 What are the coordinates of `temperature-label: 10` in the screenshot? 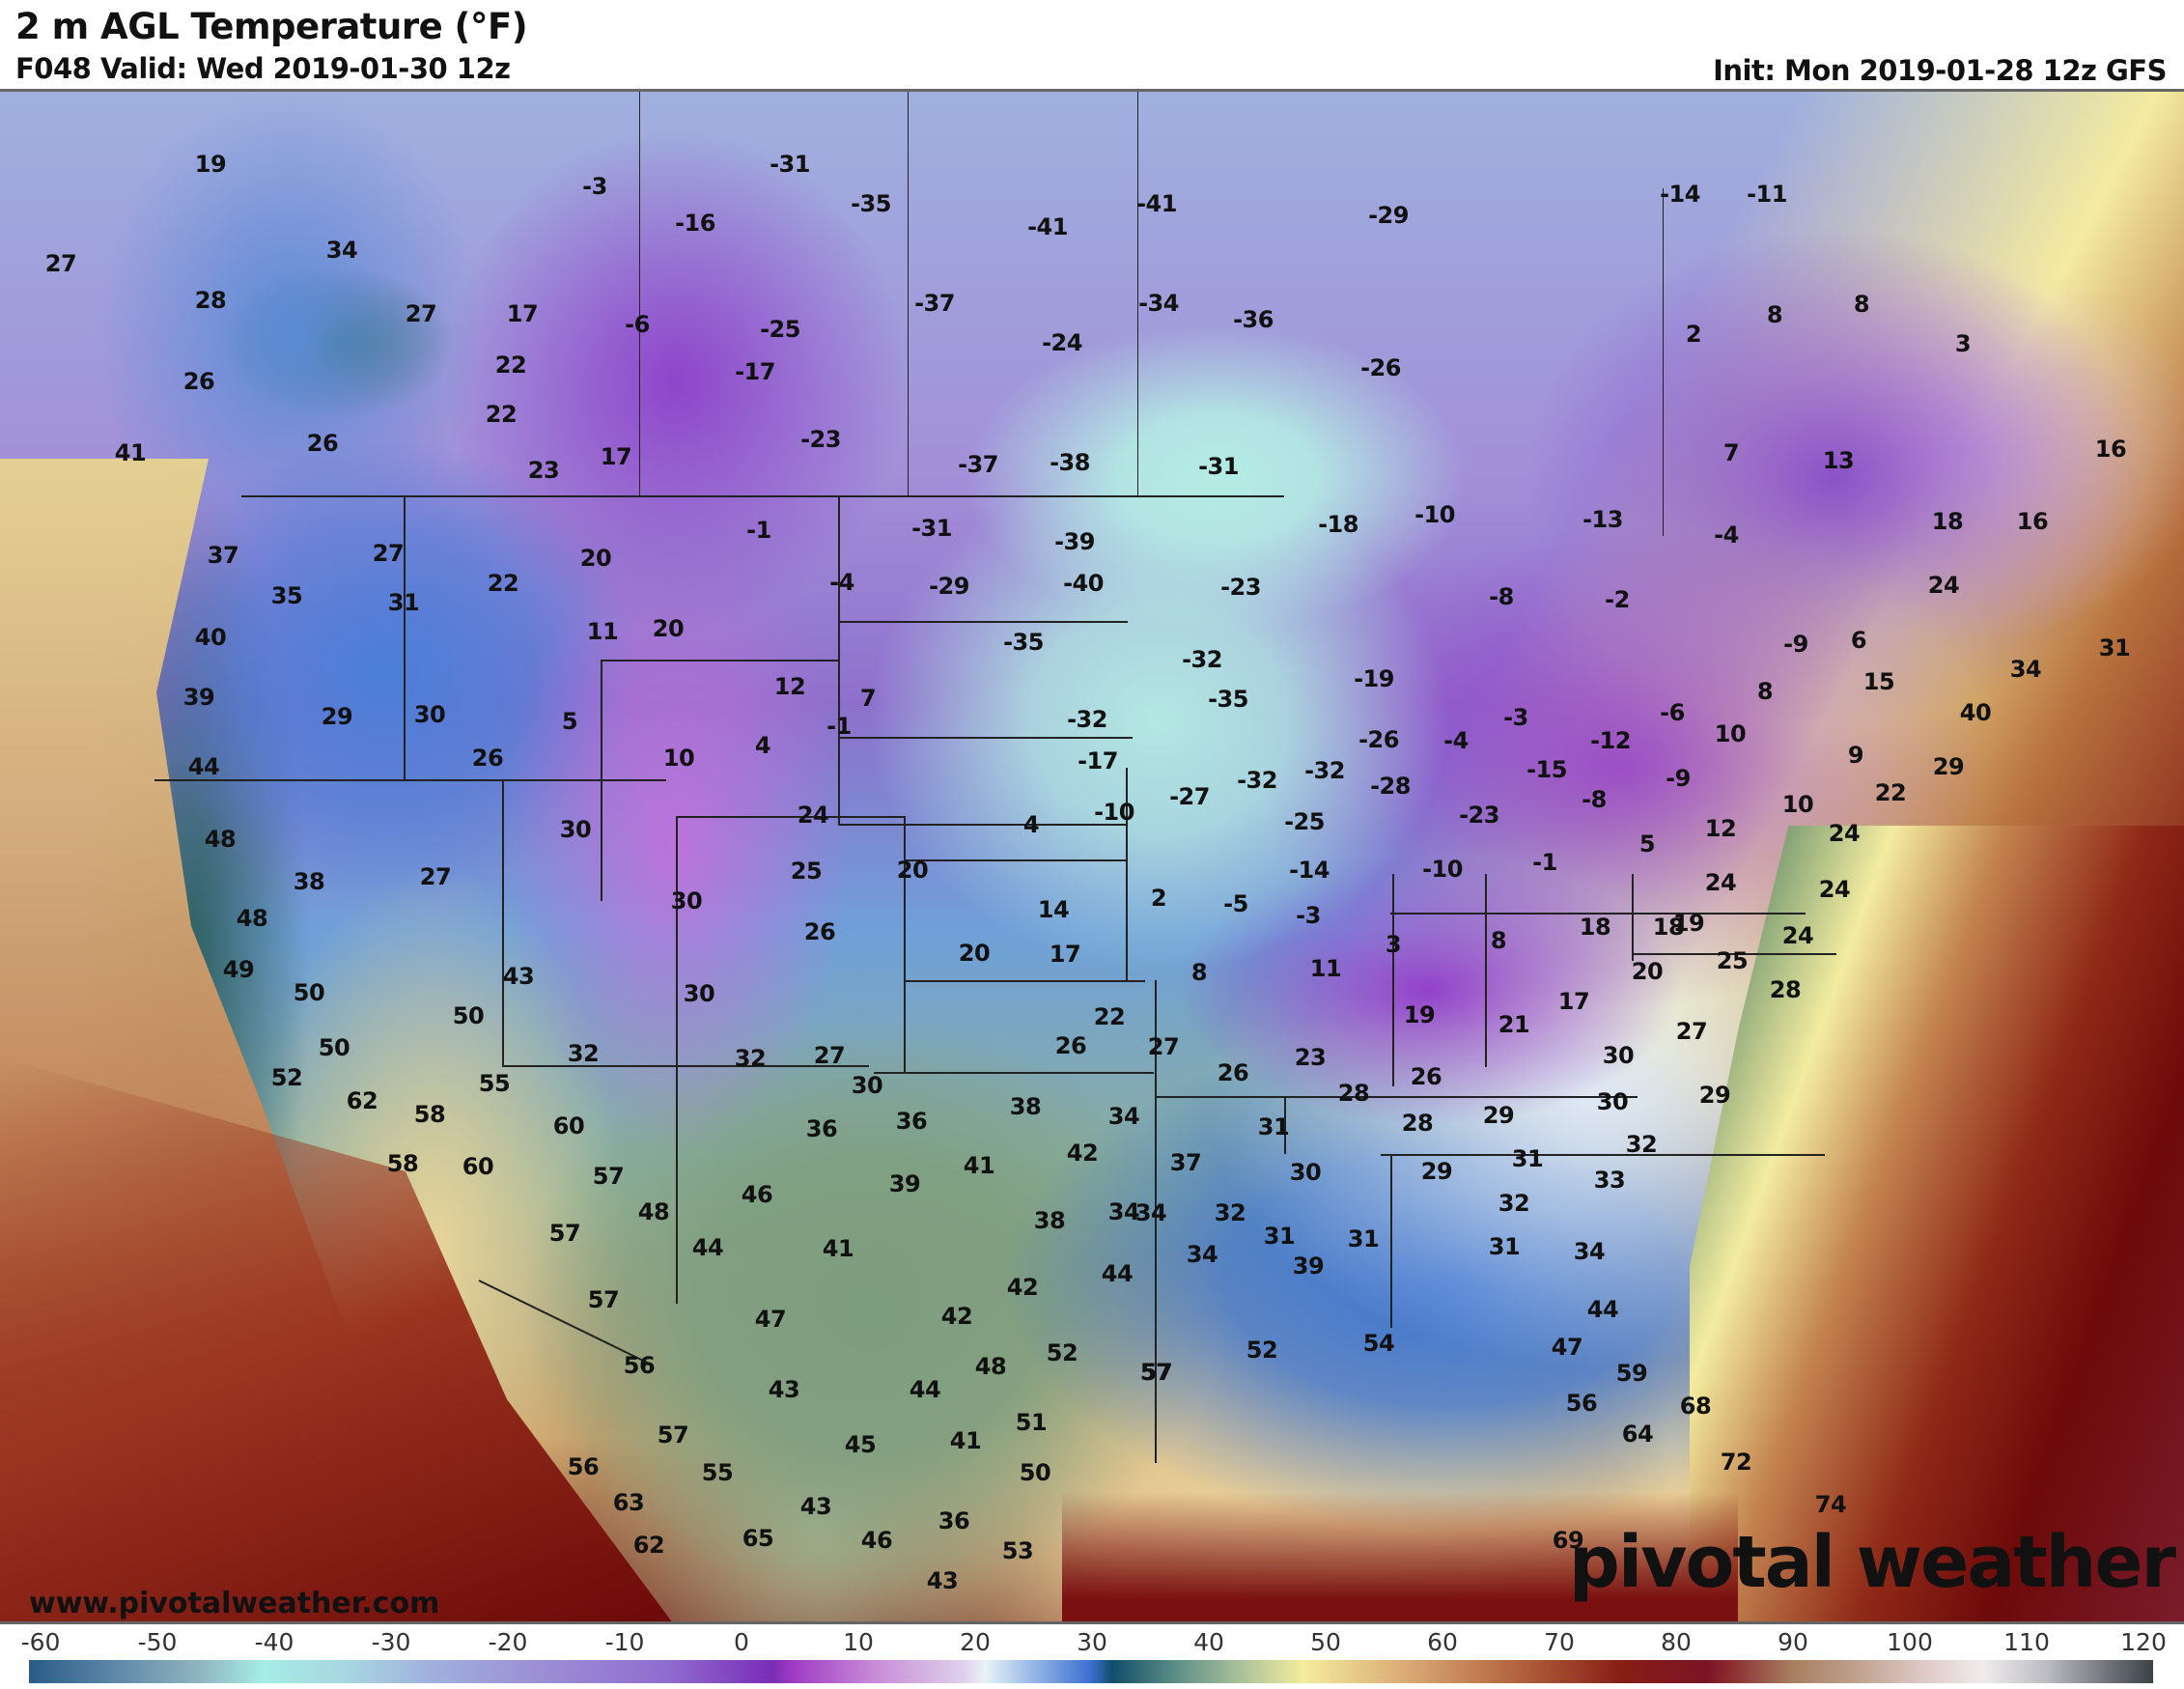 It's located at (679, 758).